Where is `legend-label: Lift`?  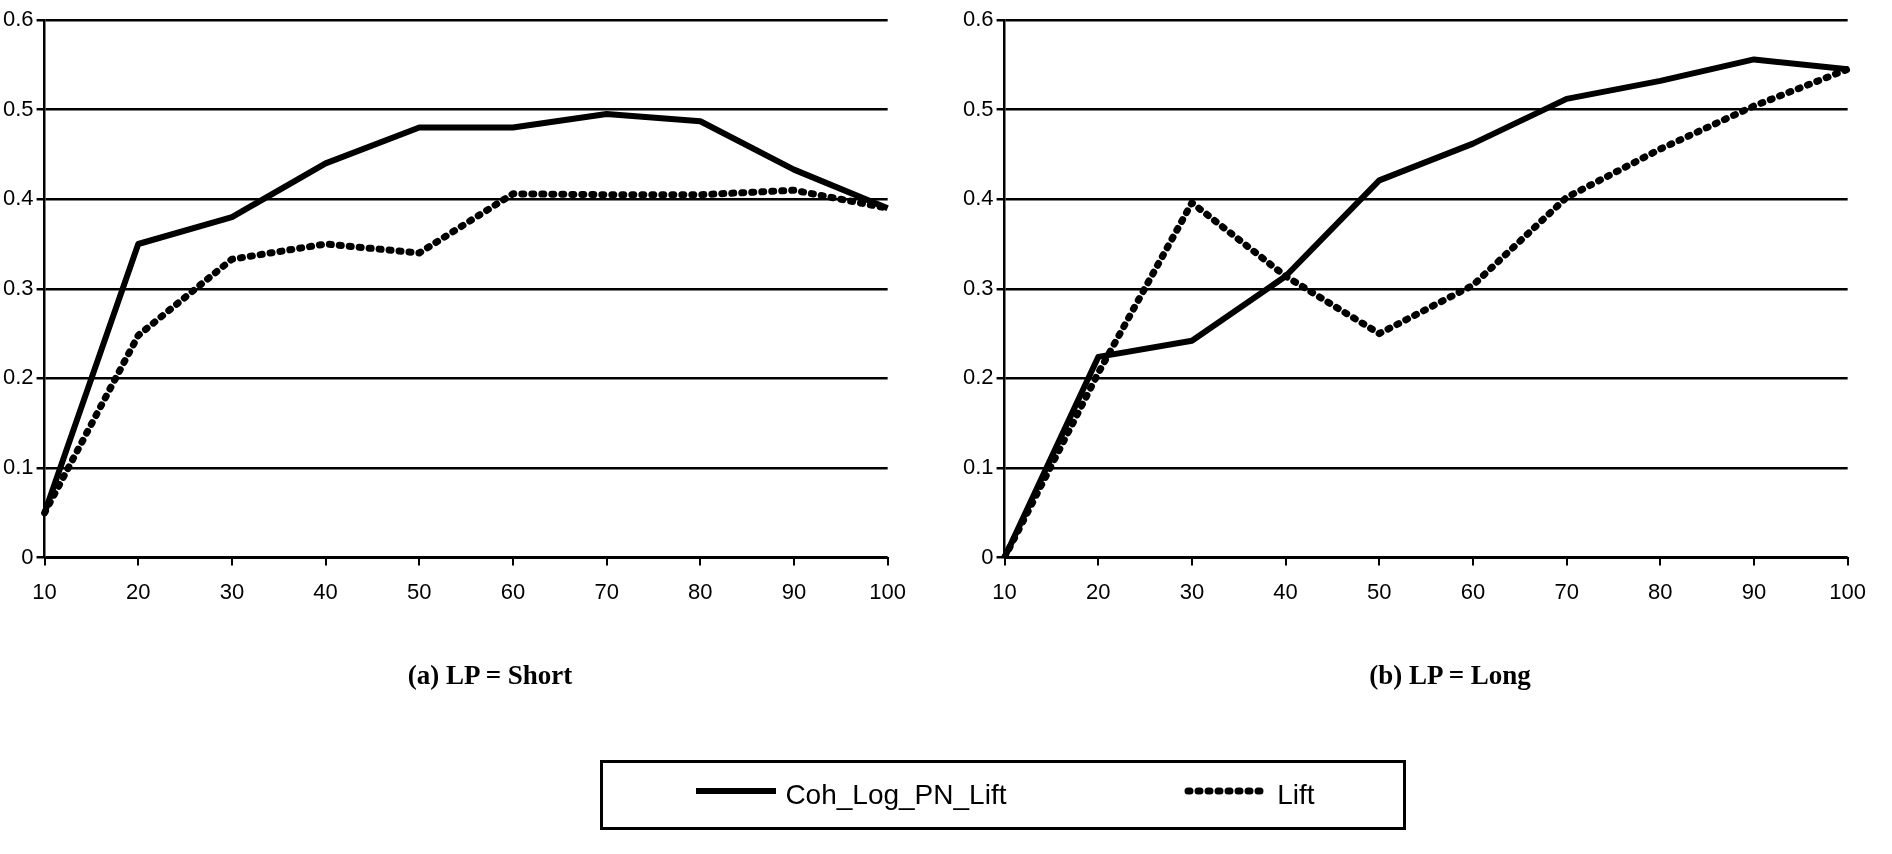
legend-label: Lift is located at coordinates (1296, 795).